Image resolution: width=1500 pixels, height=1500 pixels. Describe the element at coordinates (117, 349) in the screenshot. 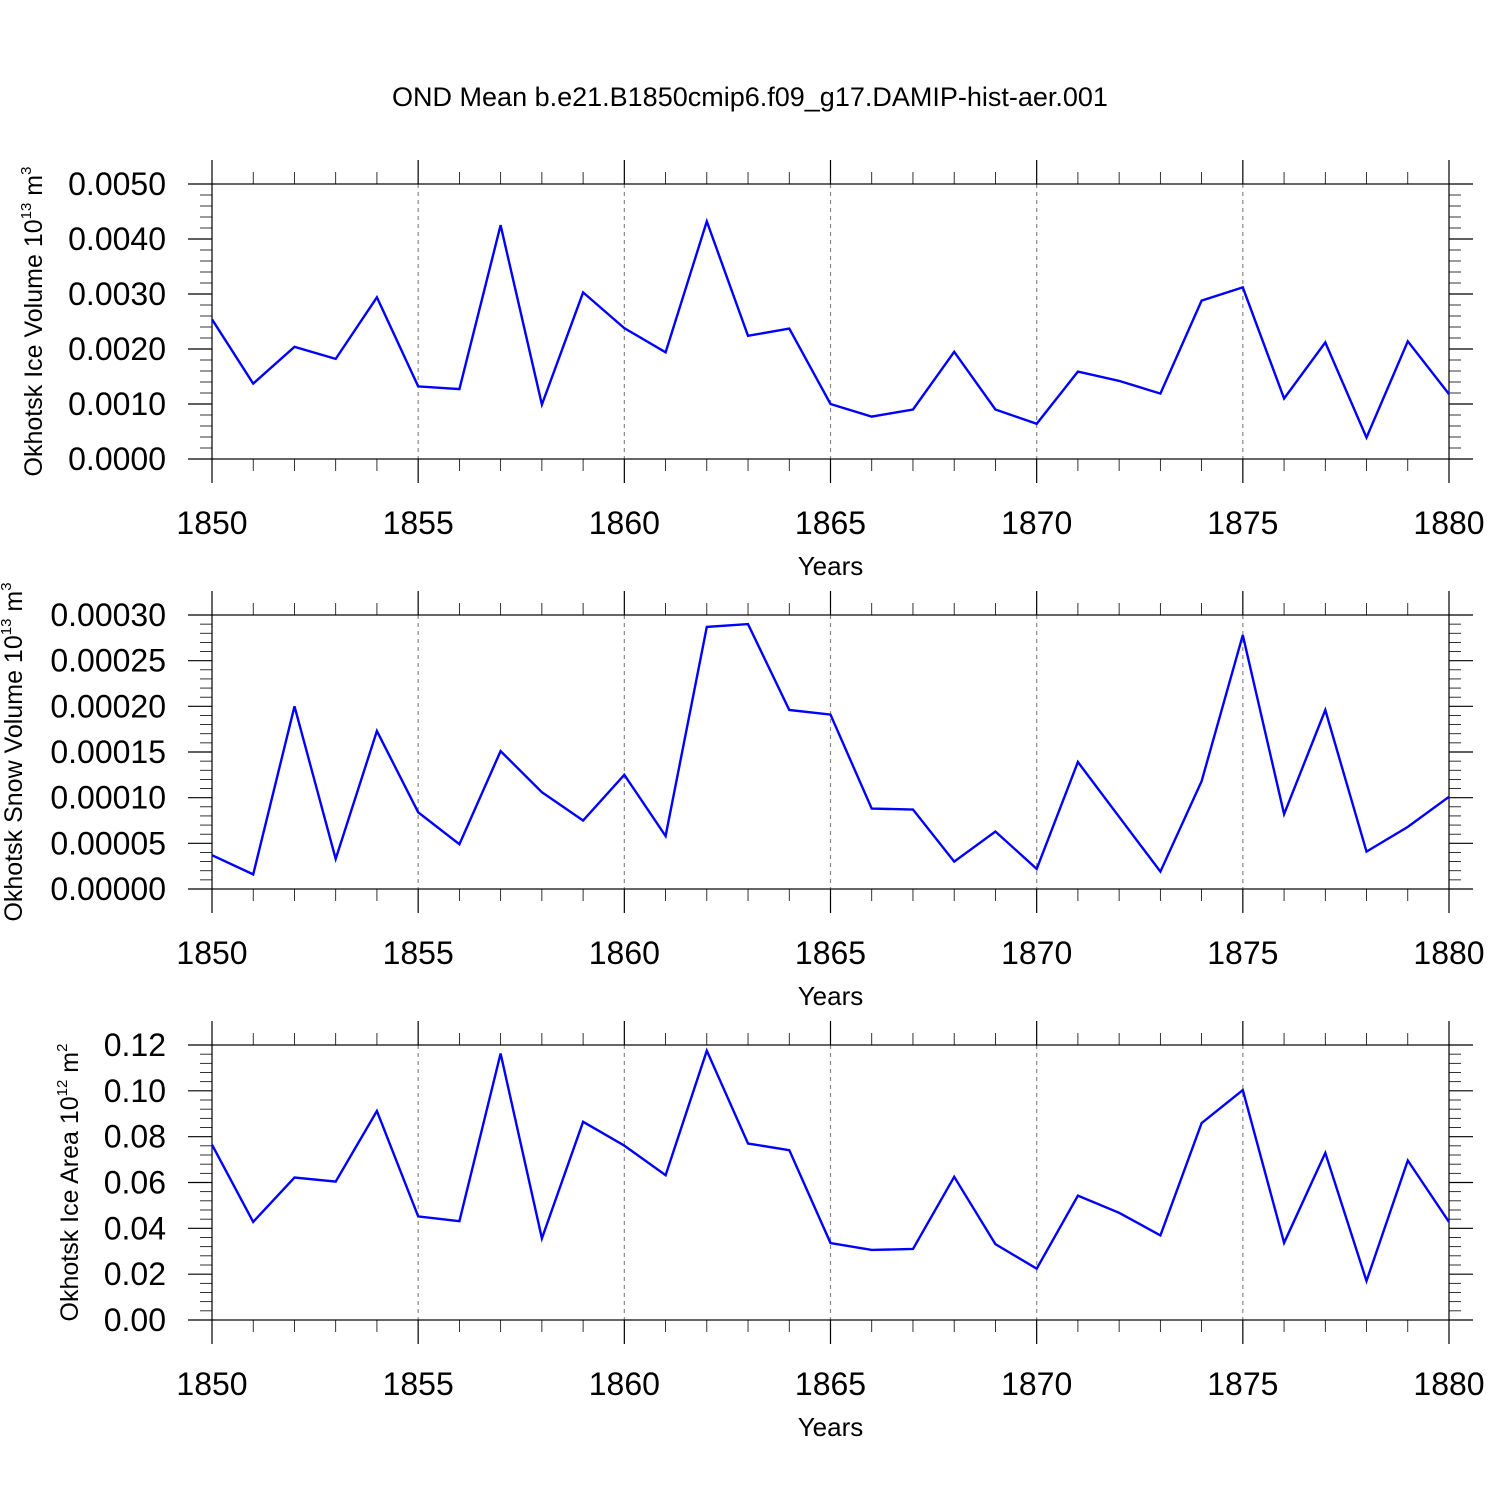

I see `y-tick-label: 0.0020` at that location.